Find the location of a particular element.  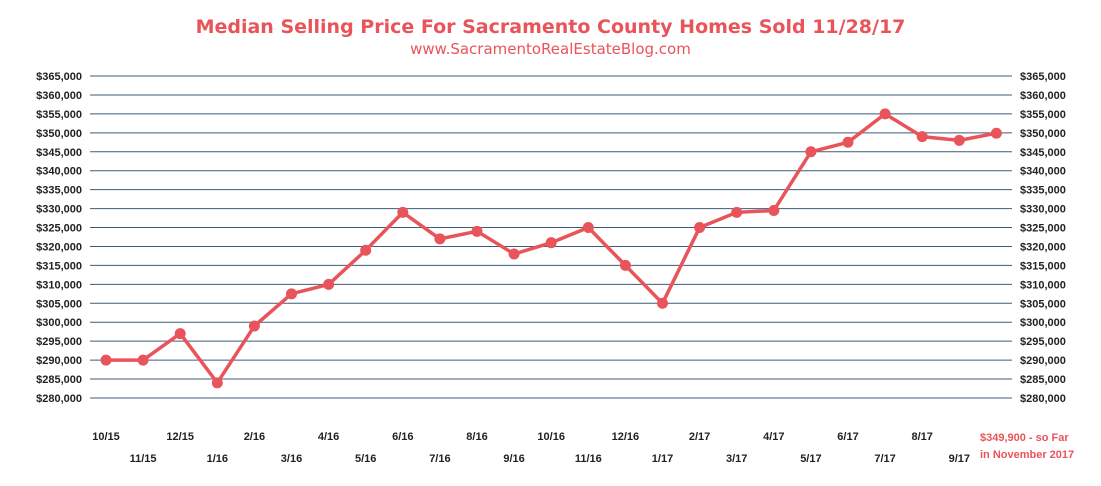

y-tick-label-left: $315,000 is located at coordinates (59, 266).